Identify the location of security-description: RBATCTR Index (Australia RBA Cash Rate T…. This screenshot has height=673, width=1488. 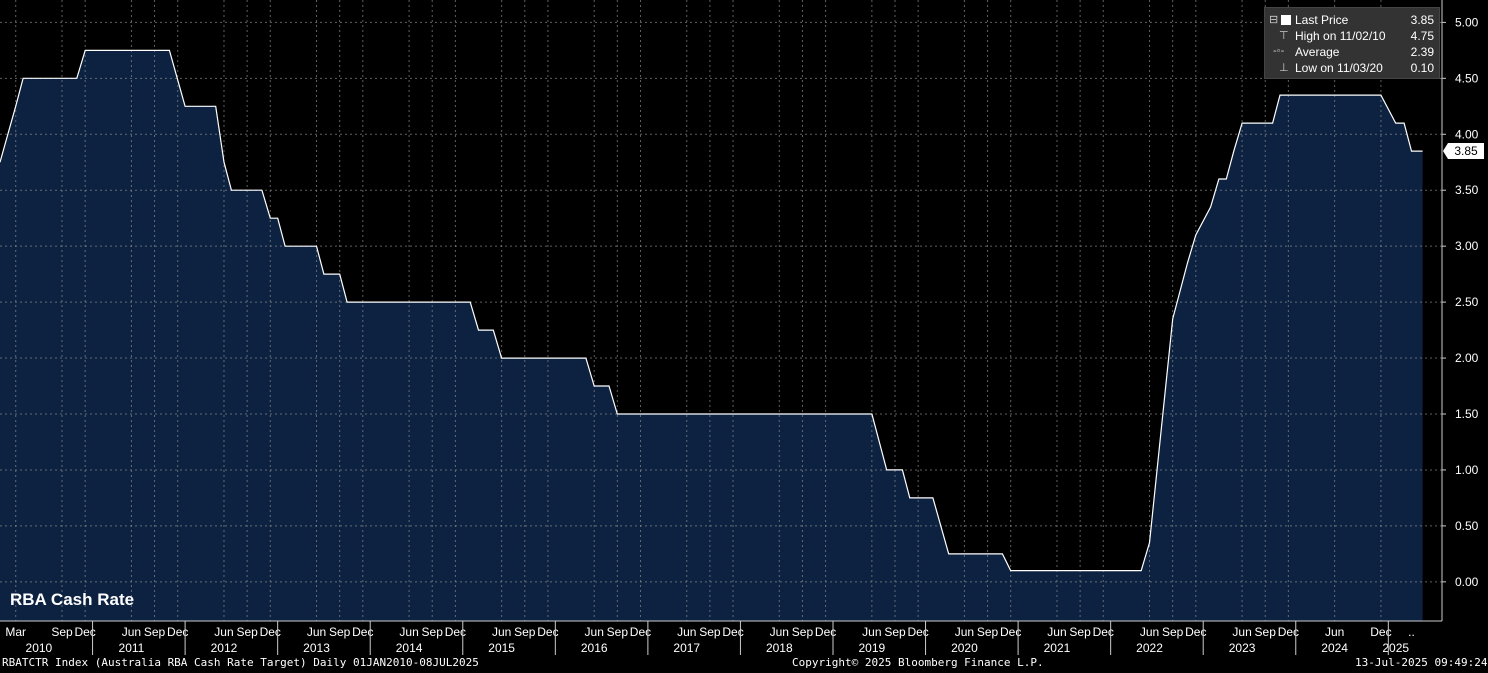
(240, 662).